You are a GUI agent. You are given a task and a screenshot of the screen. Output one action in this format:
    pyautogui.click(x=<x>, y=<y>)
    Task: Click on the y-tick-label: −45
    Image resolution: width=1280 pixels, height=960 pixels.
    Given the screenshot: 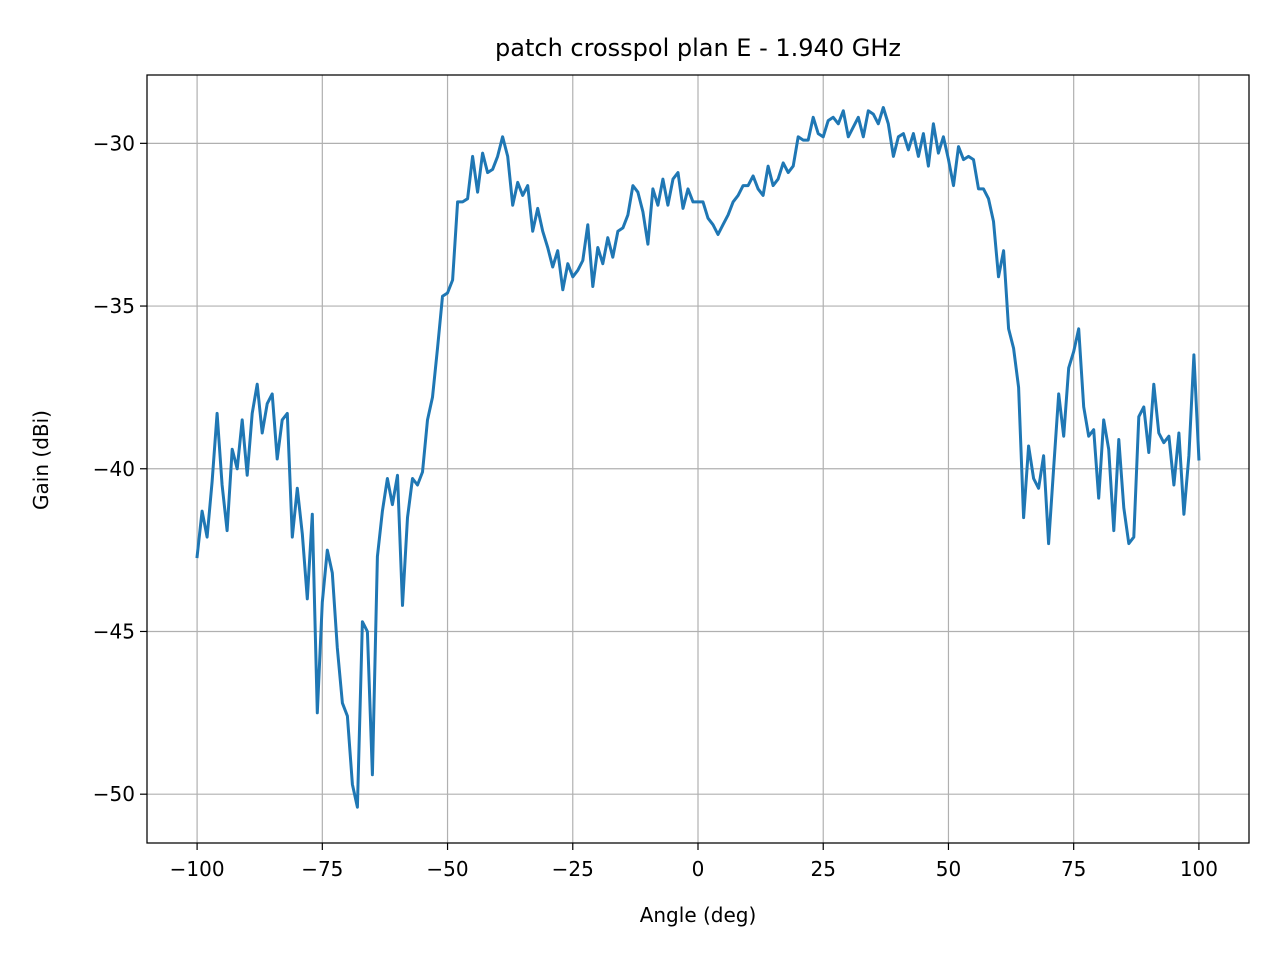 What is the action you would take?
    pyautogui.click(x=114, y=631)
    